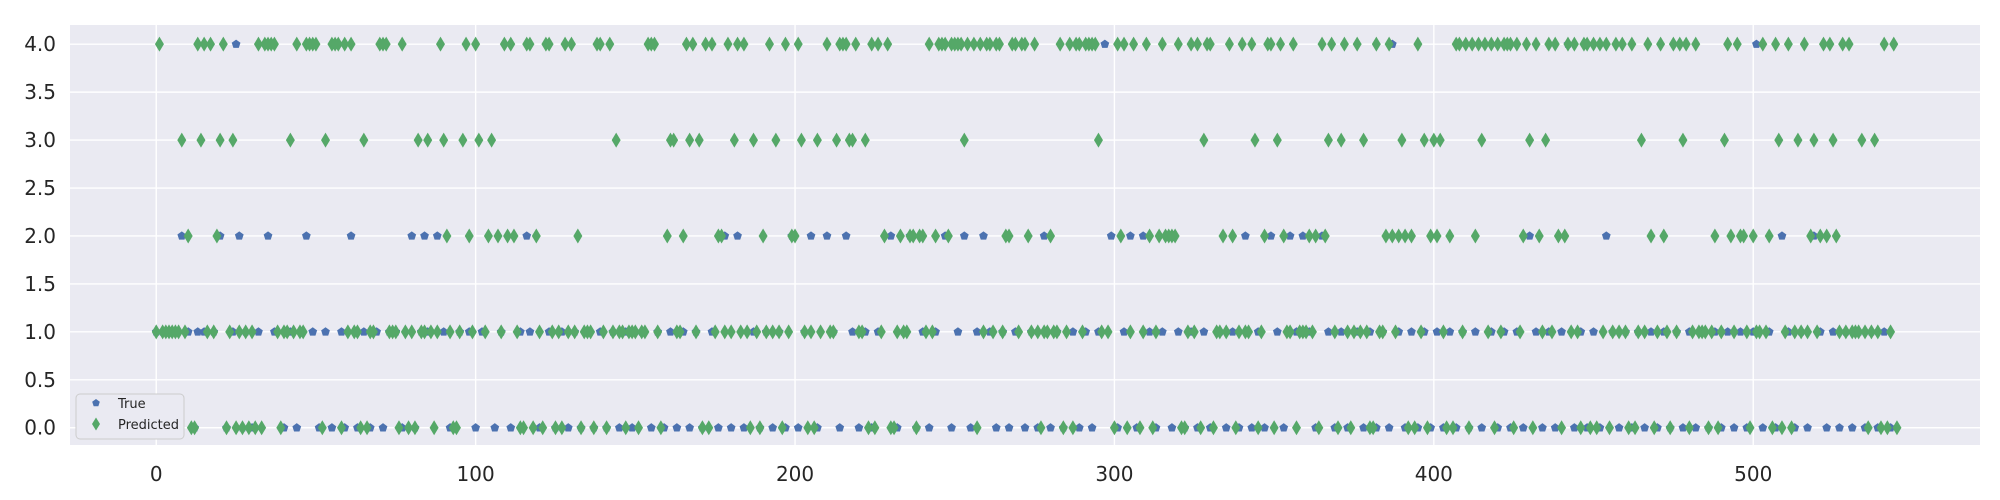 The width and height of the screenshot is (2000, 500). Describe the element at coordinates (40, 92) in the screenshot. I see `y-tick-label: 3.5` at that location.